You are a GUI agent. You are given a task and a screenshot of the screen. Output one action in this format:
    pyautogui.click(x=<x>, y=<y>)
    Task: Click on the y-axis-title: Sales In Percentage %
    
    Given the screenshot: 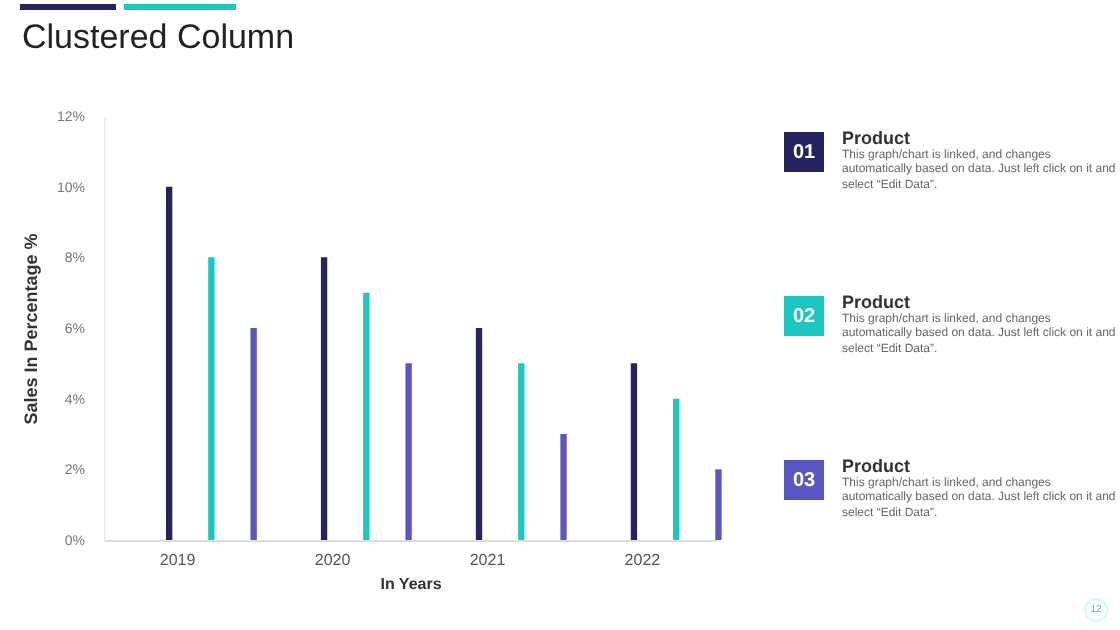 What is the action you would take?
    pyautogui.click(x=30, y=329)
    